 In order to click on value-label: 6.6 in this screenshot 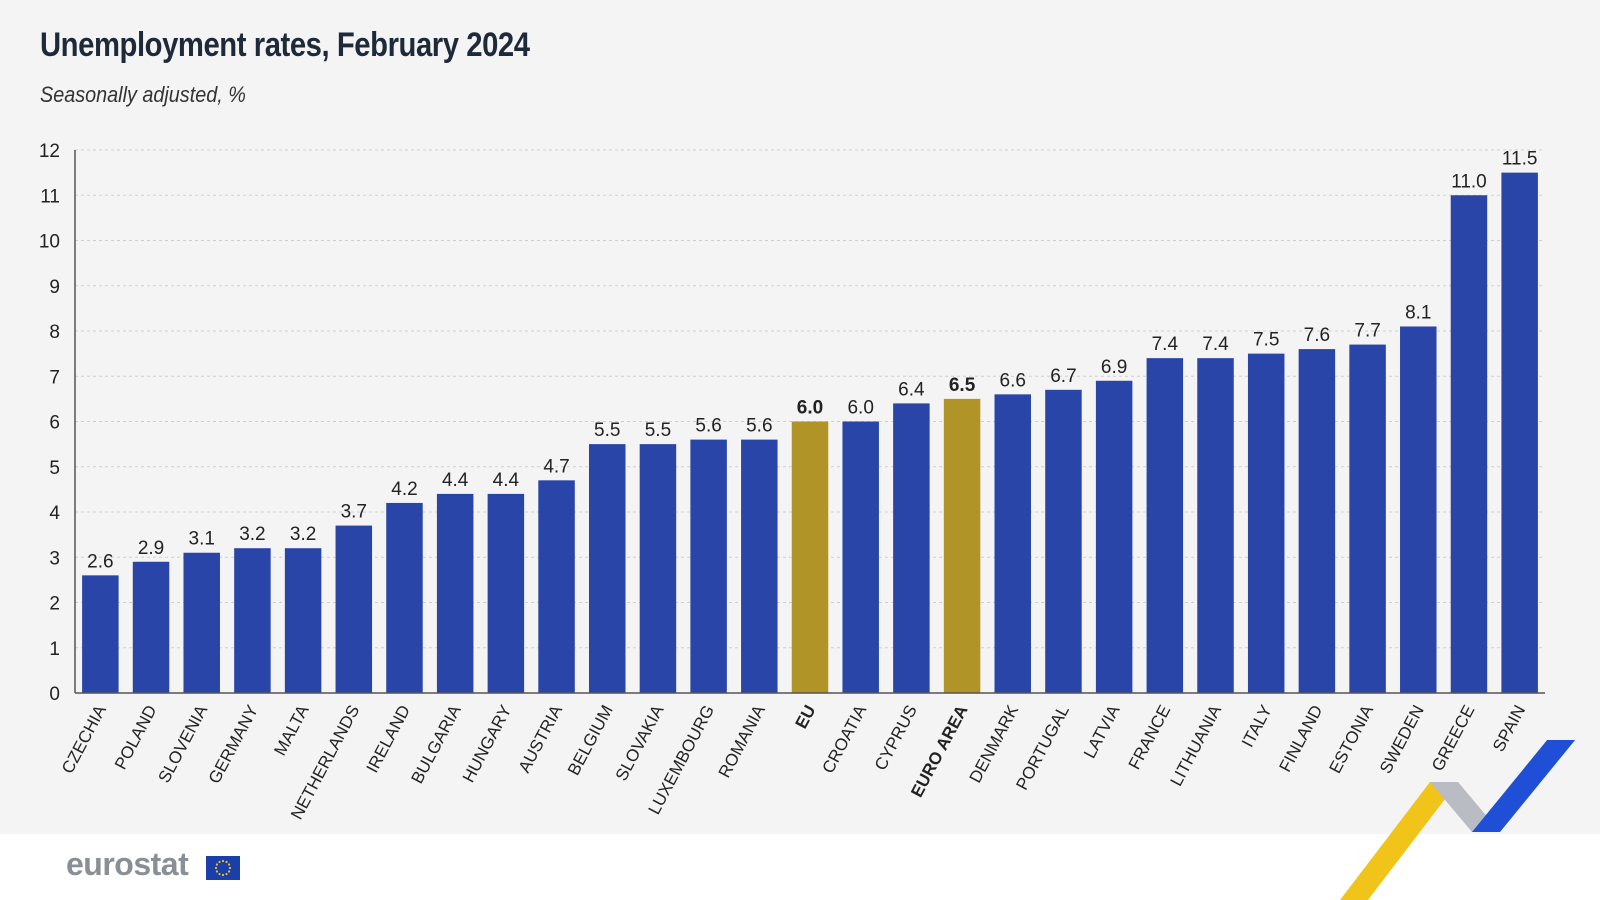, I will do `click(1013, 380)`.